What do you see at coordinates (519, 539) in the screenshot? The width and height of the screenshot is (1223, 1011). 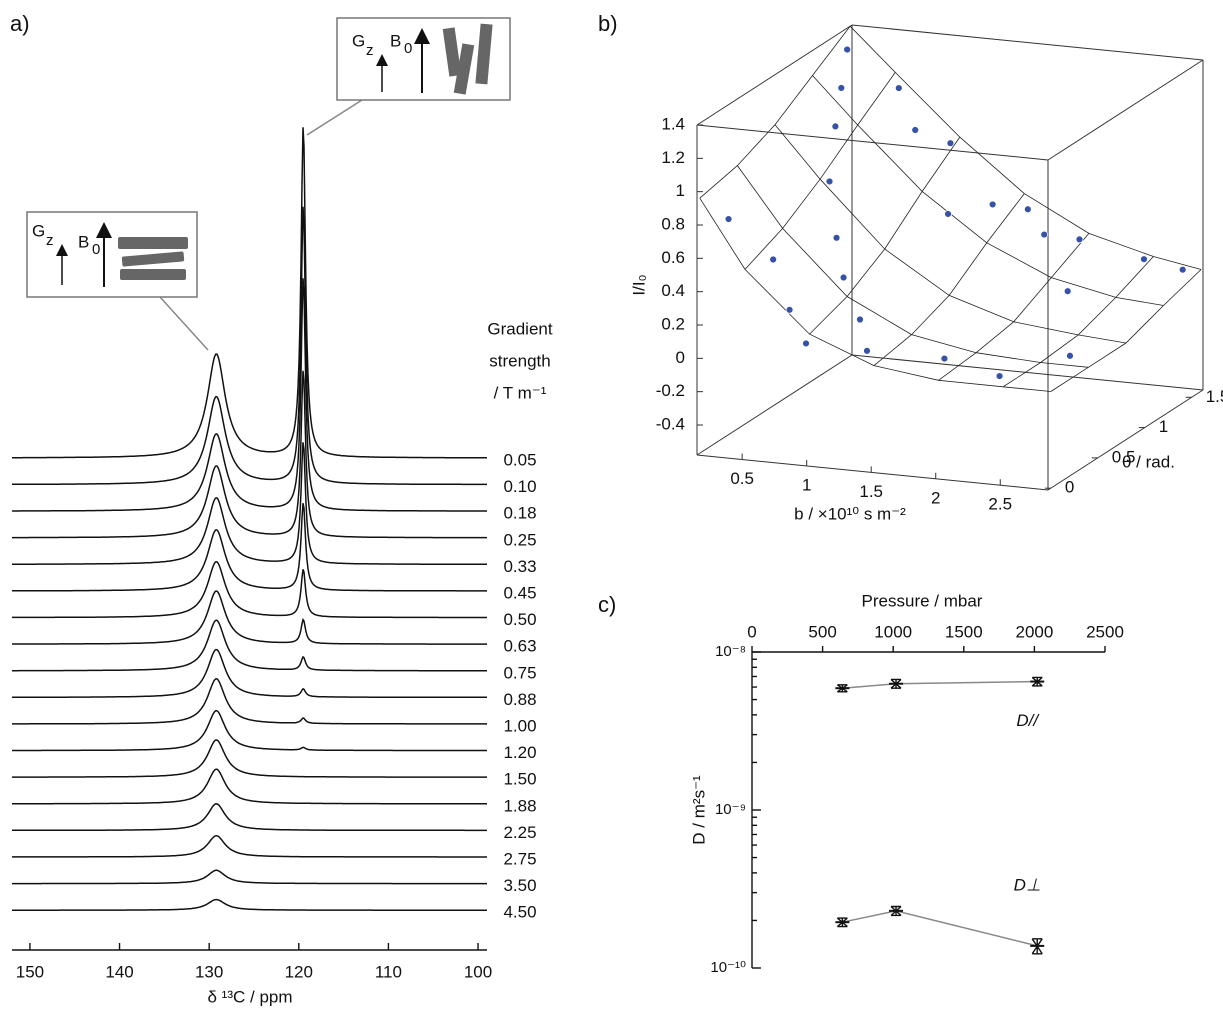 I see `gradient-label: 0.25` at bounding box center [519, 539].